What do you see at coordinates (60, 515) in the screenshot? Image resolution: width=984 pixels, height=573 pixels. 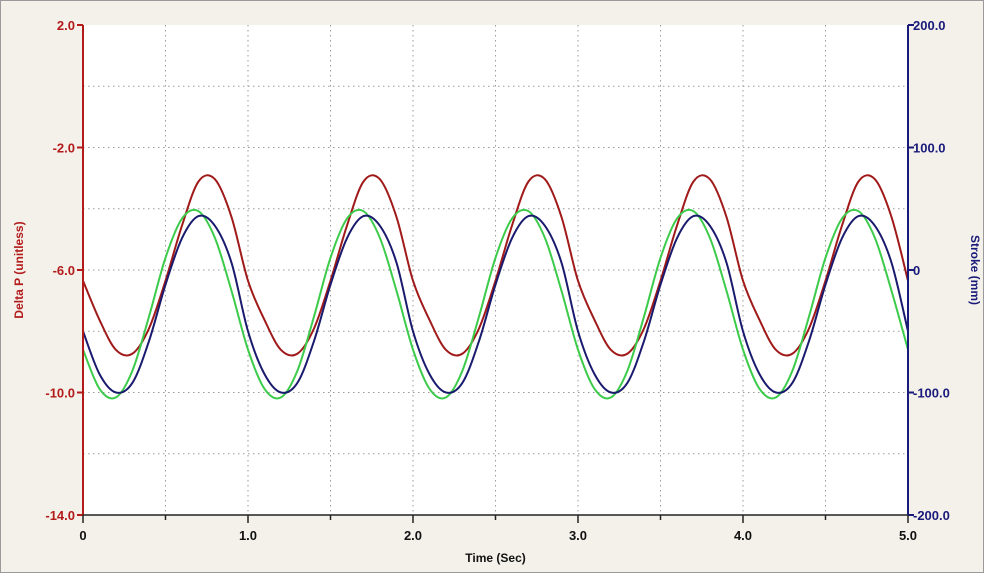 I see `left-axis-tick-label: -14.0` at bounding box center [60, 515].